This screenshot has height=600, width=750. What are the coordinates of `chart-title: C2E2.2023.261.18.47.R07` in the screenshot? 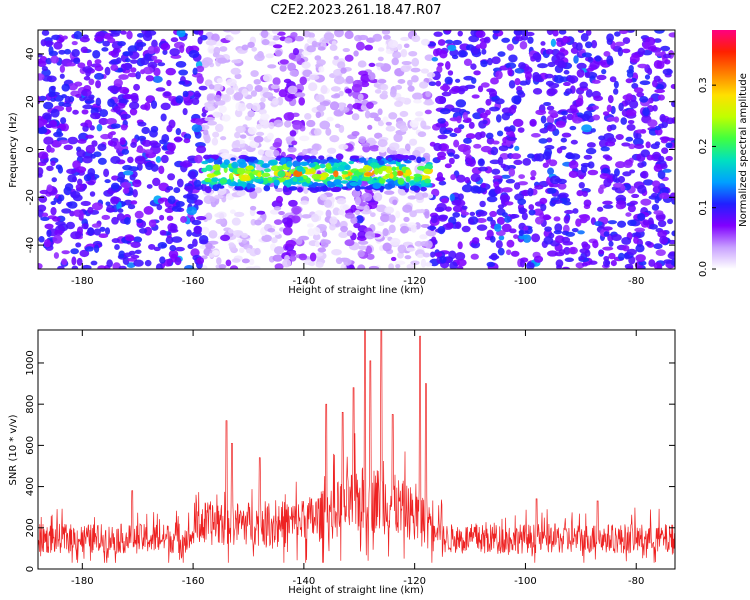 It's located at (355, 10).